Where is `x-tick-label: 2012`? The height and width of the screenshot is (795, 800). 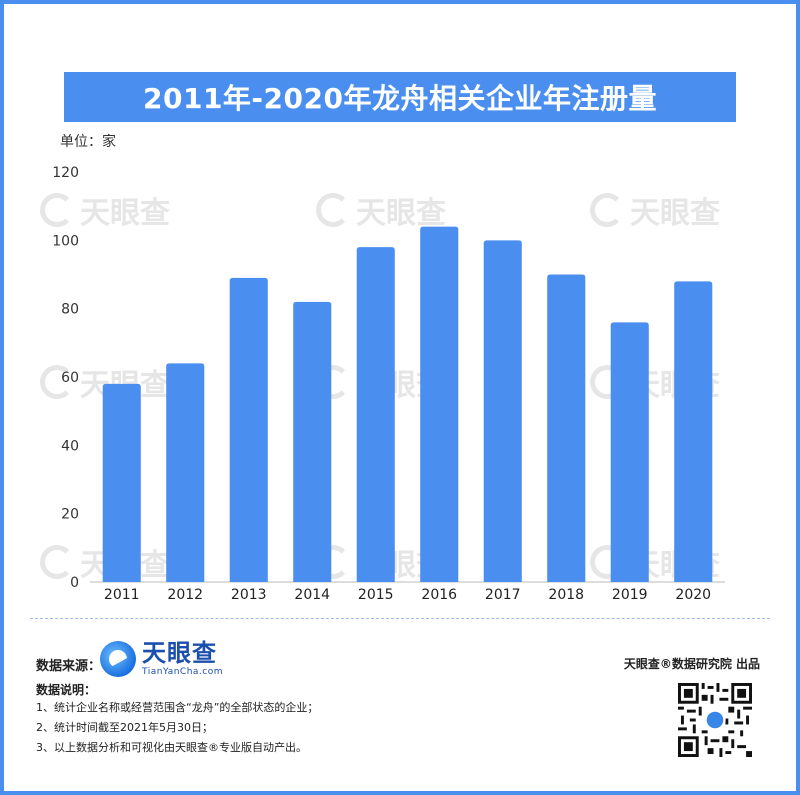 x-tick-label: 2012 is located at coordinates (185, 595).